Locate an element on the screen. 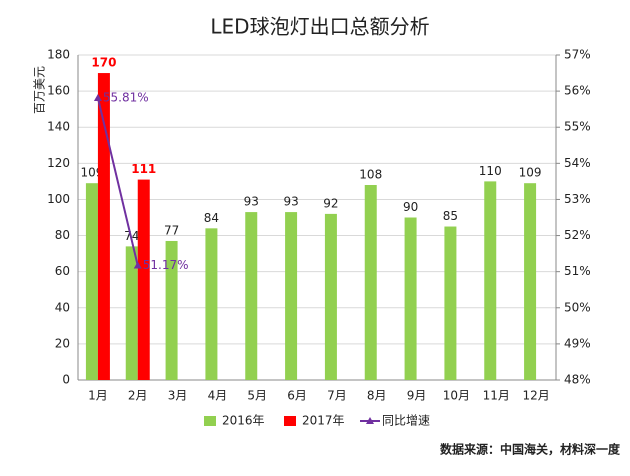 The image size is (630, 476). y2-tick-label: 57% is located at coordinates (577, 55).